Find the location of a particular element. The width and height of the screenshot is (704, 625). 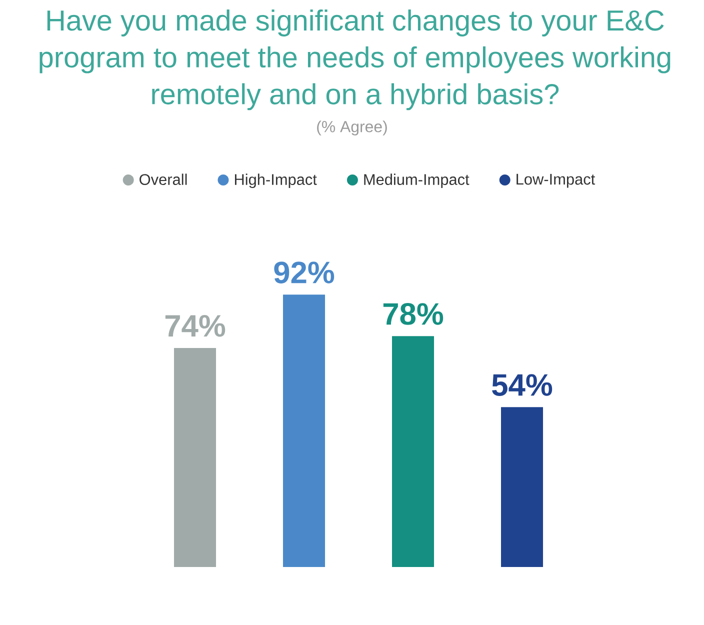

legend-label: Medium-Impact is located at coordinates (417, 181).